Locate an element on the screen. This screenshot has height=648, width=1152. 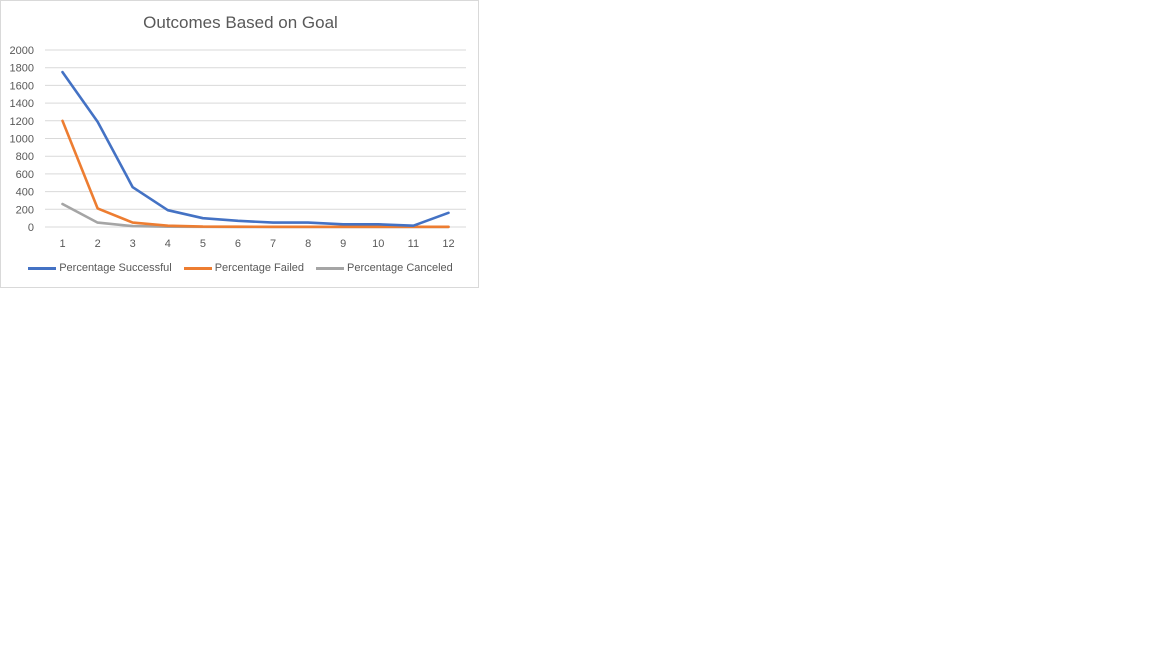
x-tick-label: 1 is located at coordinates (62, 244).